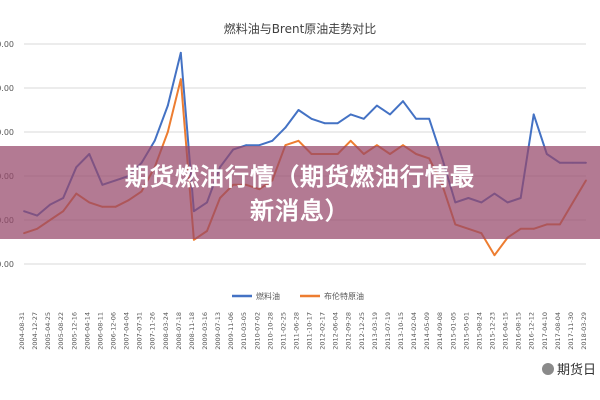 Image resolution: width=600 pixels, height=400 pixels. Describe the element at coordinates (427, 331) in the screenshot. I see `x-tick-label: 2014-05-09` at that location.